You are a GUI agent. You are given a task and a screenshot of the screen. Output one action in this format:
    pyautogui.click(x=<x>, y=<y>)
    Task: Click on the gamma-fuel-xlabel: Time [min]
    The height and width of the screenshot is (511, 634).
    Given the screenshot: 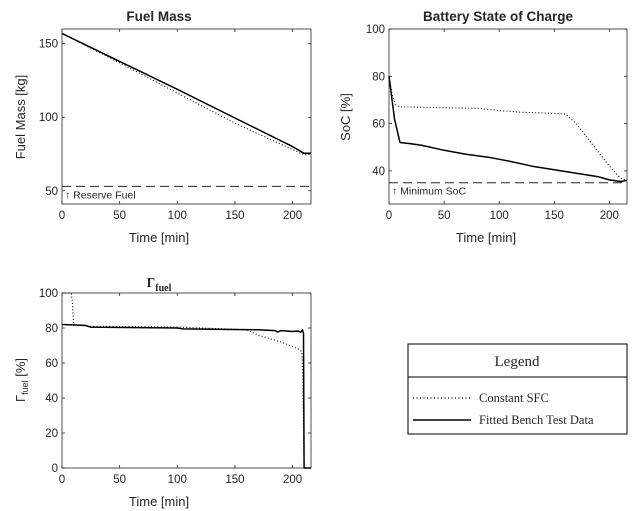 What is the action you would take?
    pyautogui.click(x=159, y=501)
    